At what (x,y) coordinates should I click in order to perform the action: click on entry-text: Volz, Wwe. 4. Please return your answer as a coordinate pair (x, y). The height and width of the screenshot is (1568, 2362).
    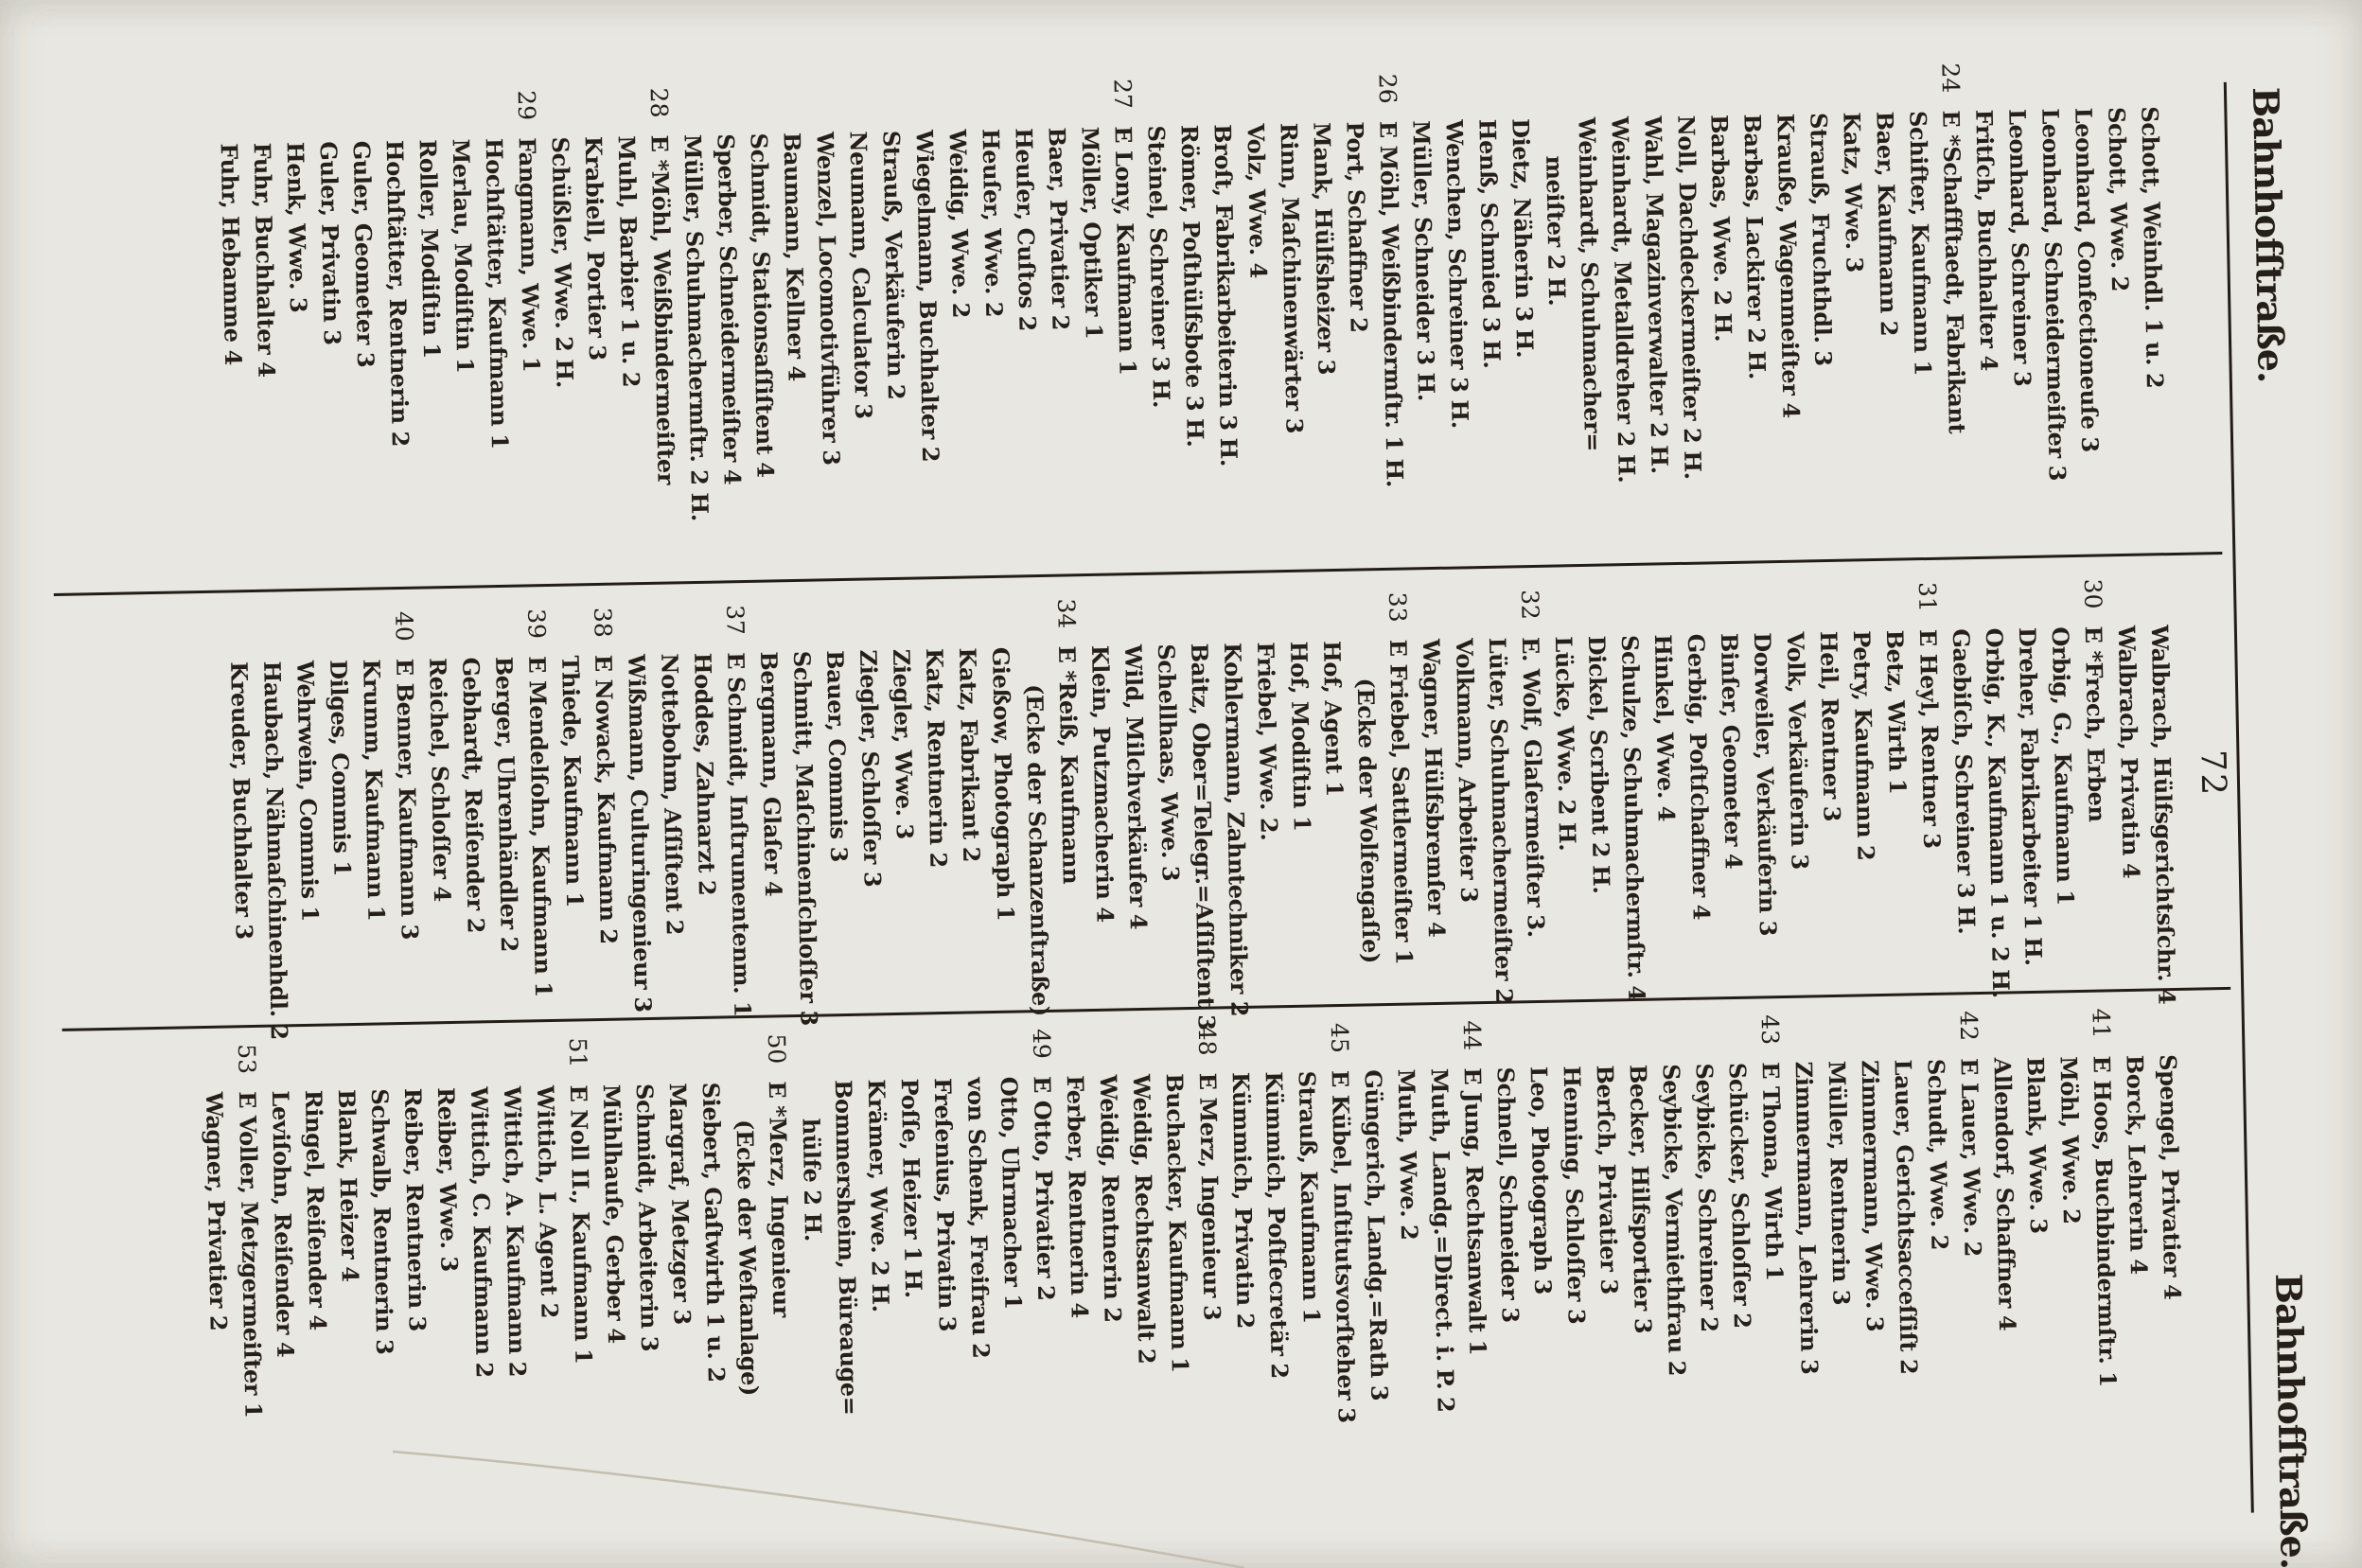
    Looking at the image, I should click on (1257, 201).